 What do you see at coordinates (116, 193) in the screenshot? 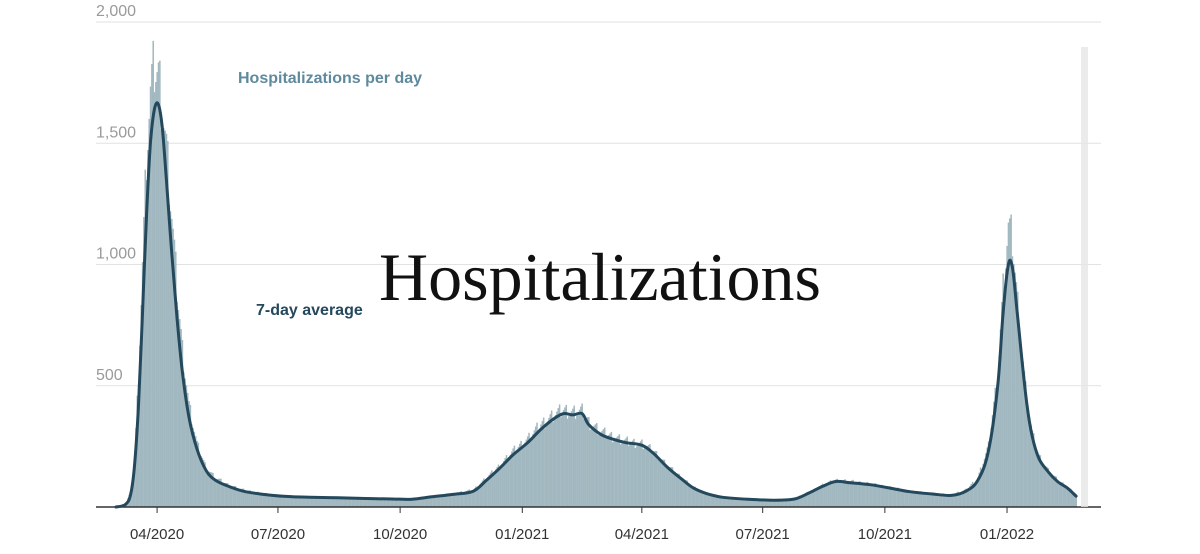
I see `y-axis-tick-labels: 500 1,000 1,500 2,000` at bounding box center [116, 193].